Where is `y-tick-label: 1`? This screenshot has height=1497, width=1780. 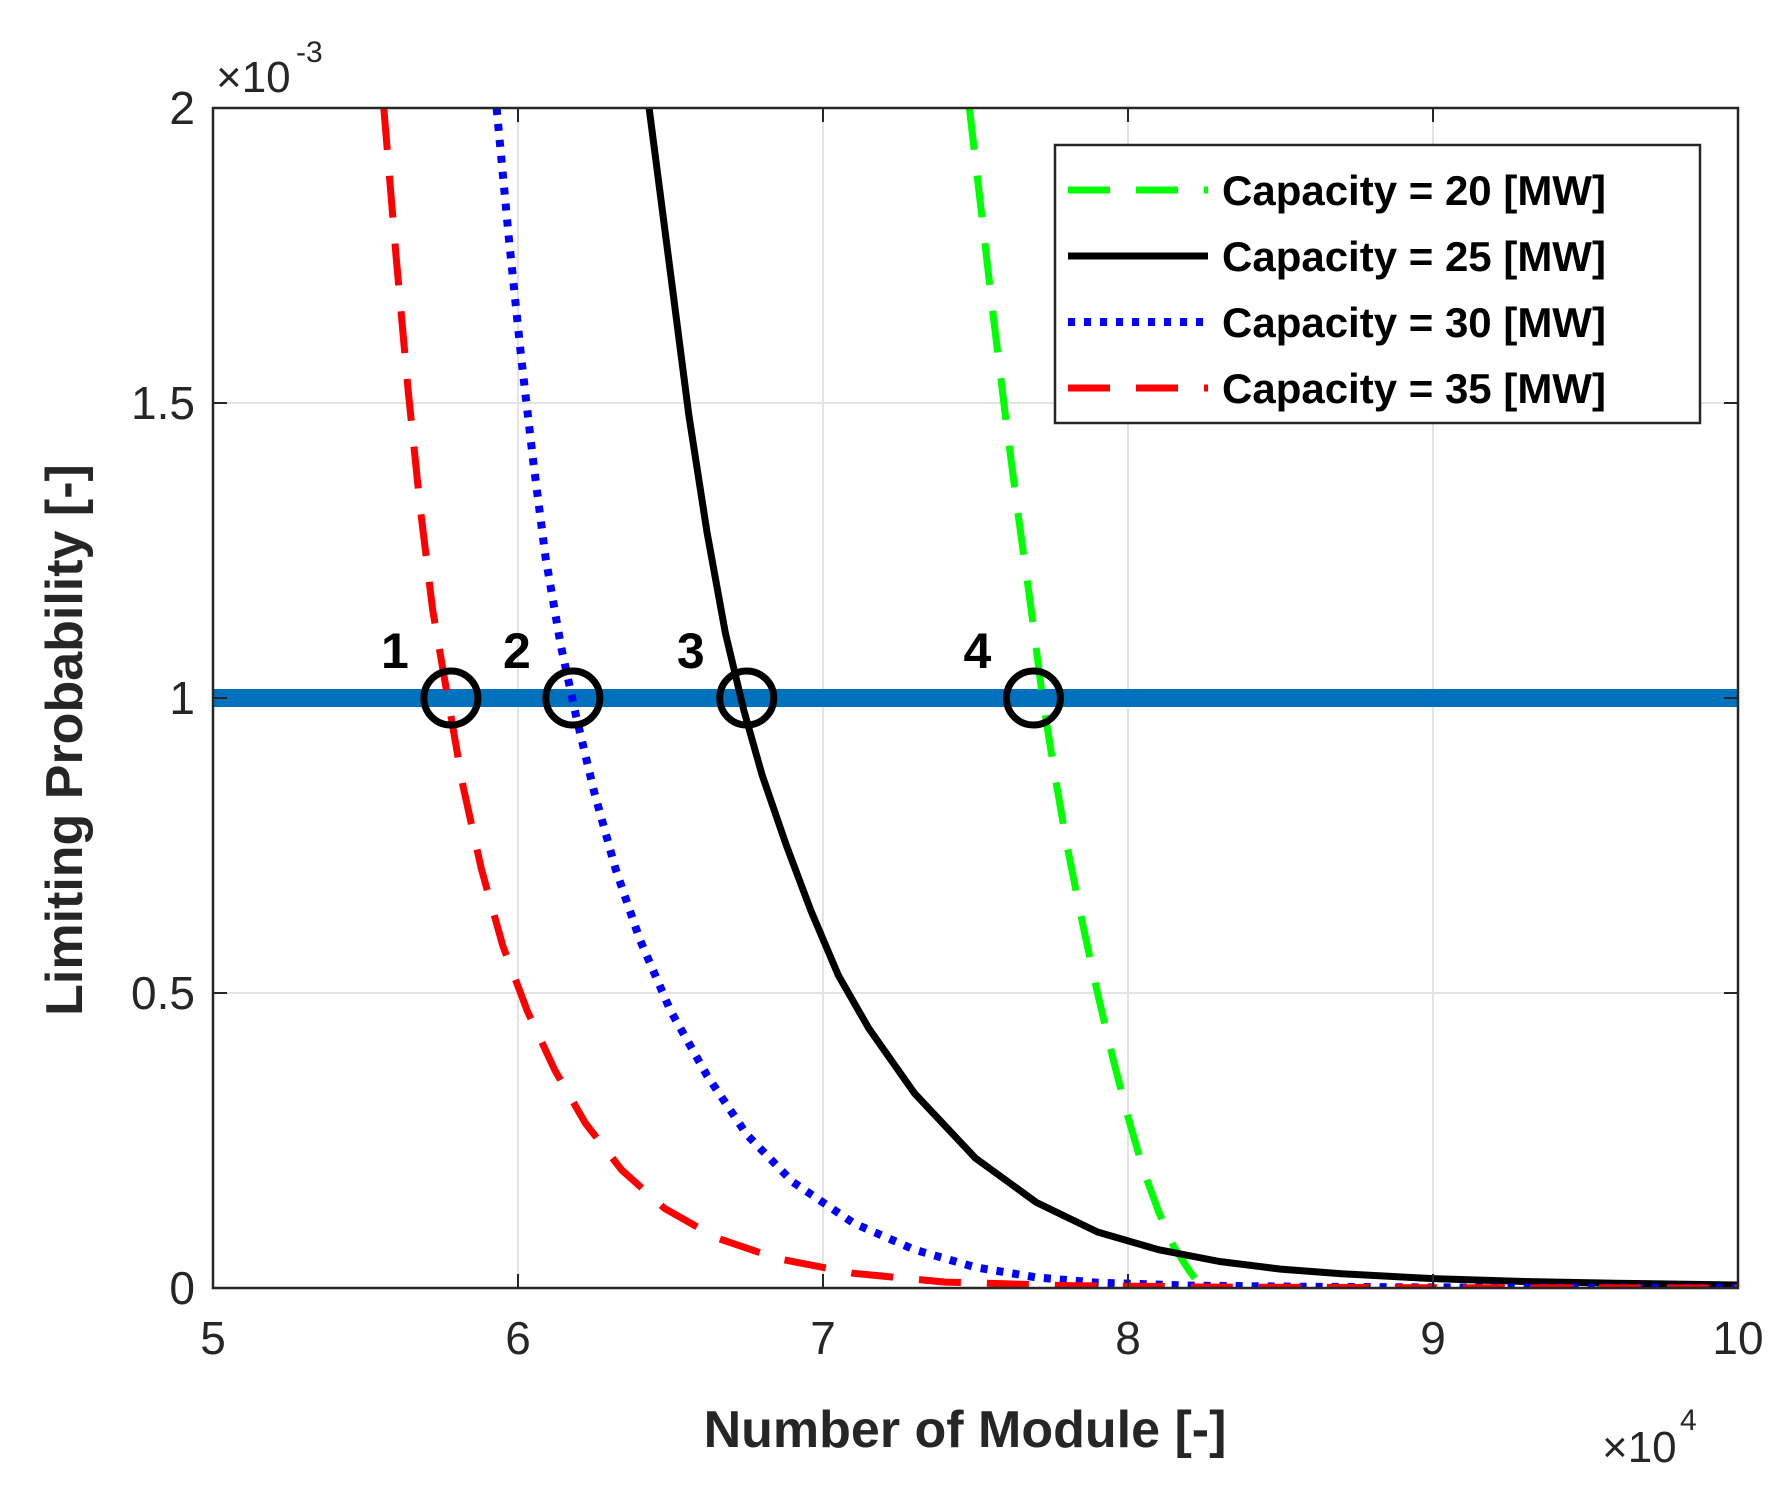 y-tick-label: 1 is located at coordinates (182, 698).